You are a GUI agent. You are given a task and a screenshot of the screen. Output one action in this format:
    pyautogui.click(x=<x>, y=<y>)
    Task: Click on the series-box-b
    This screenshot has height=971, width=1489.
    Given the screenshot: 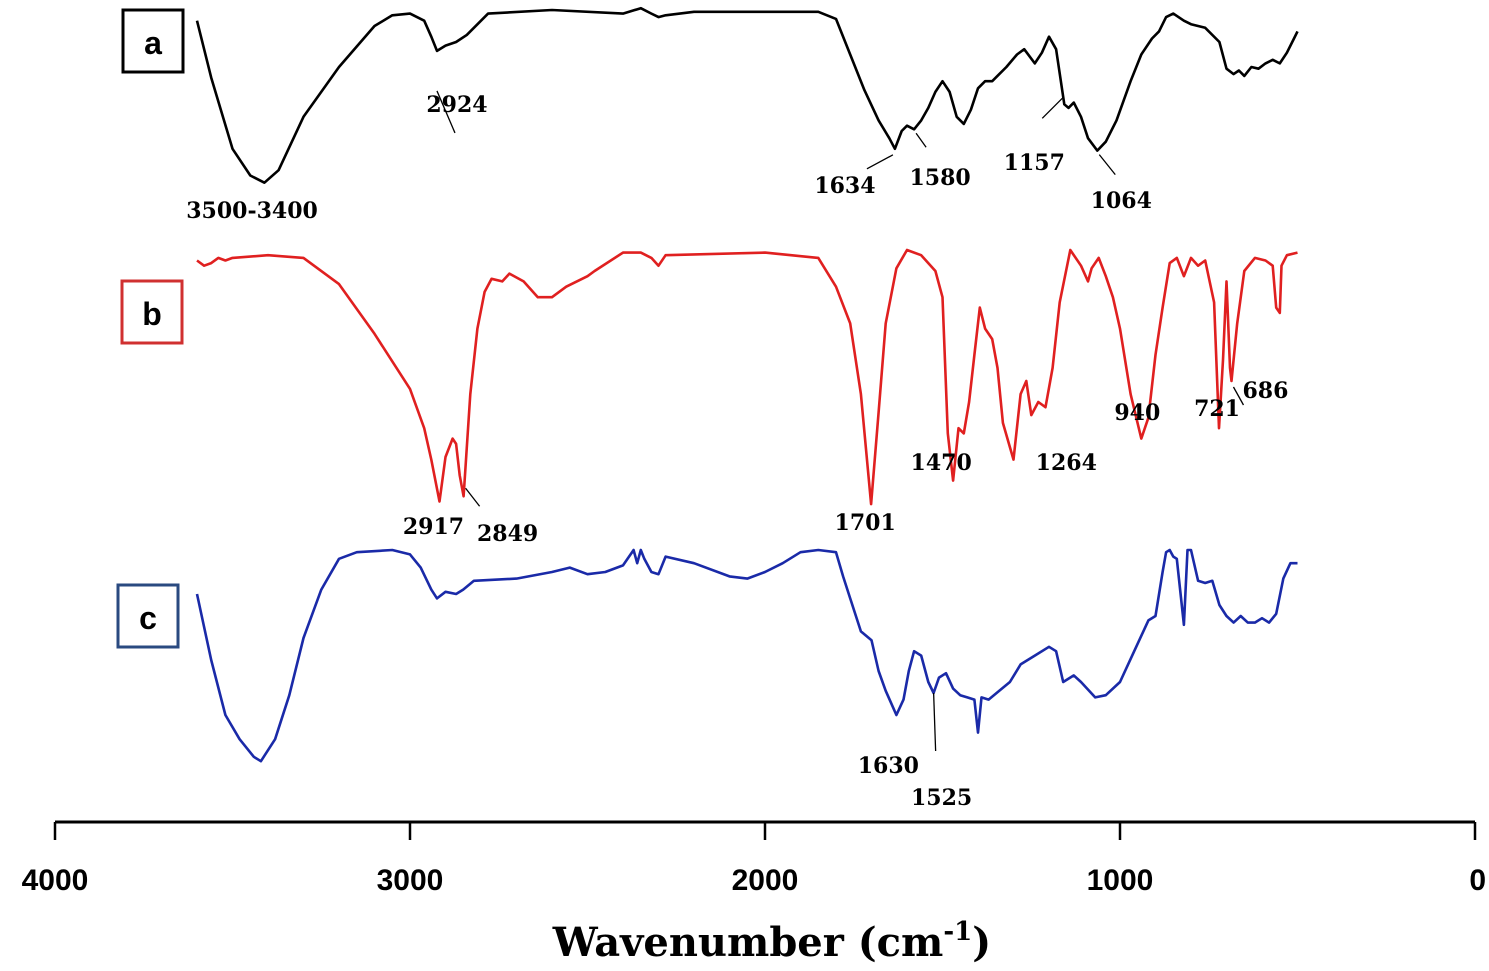 What is the action you would take?
    pyautogui.click(x=152, y=312)
    